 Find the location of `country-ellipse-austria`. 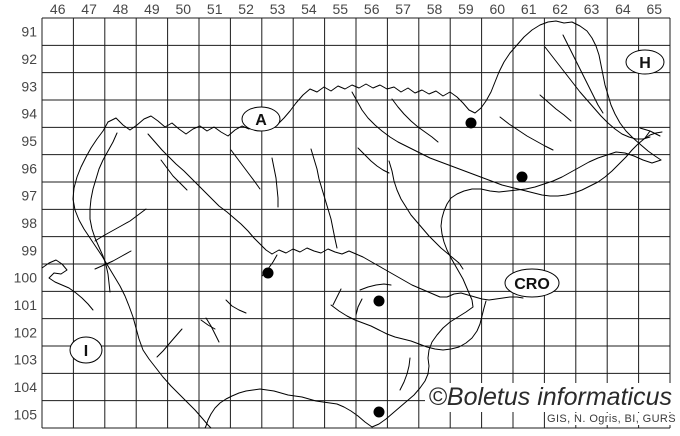

country-ellipse-austria is located at coordinates (261, 119).